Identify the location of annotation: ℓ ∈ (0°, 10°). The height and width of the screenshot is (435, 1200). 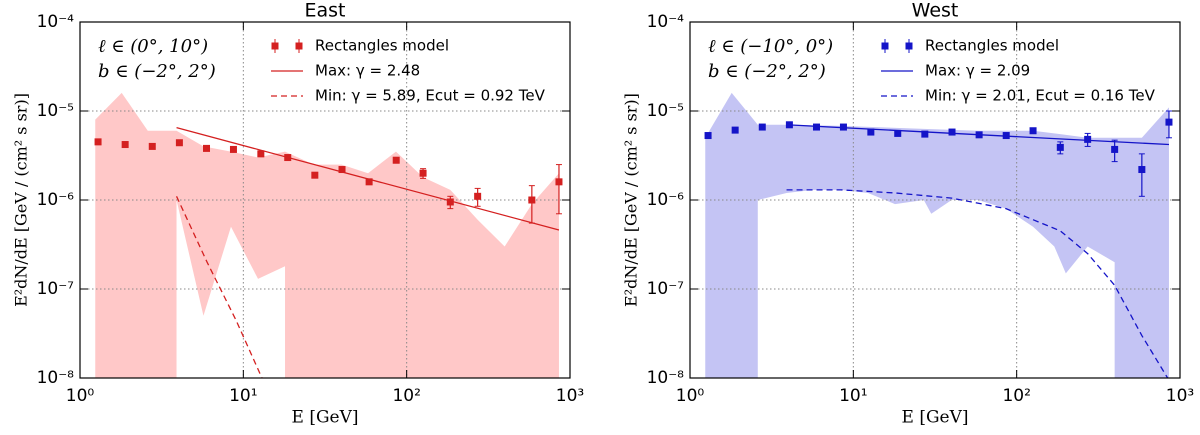
(153, 46).